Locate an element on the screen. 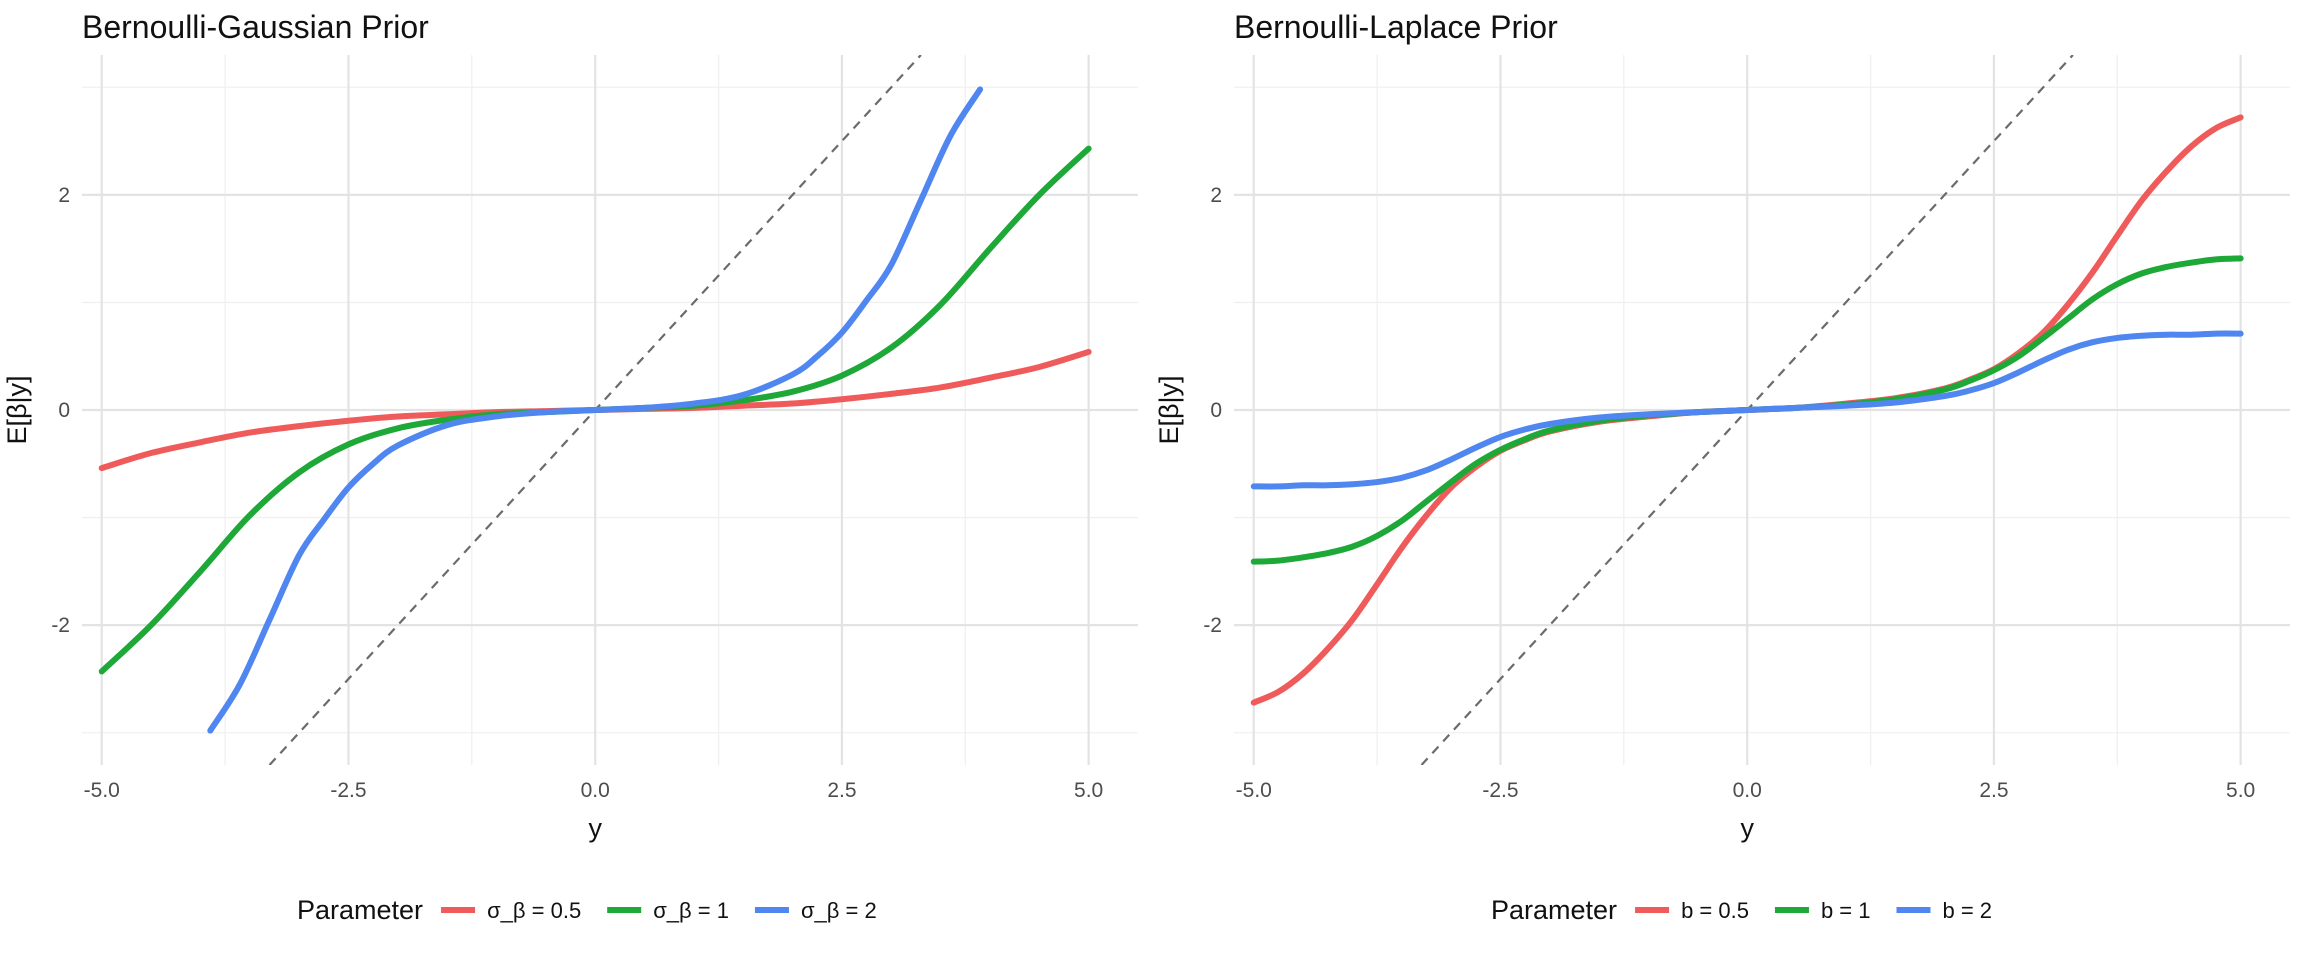 The width and height of the screenshot is (2304, 960). legend: Parameter b = 0.5 b = 1 b = 2 is located at coordinates (1741, 910).